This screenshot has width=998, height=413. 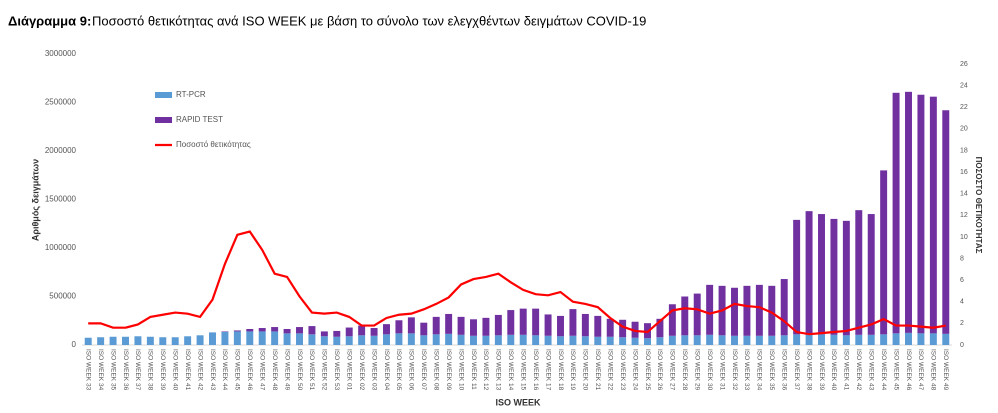 What do you see at coordinates (522, 370) in the screenshot?
I see `x-tick-label: ISO WEEK 15` at bounding box center [522, 370].